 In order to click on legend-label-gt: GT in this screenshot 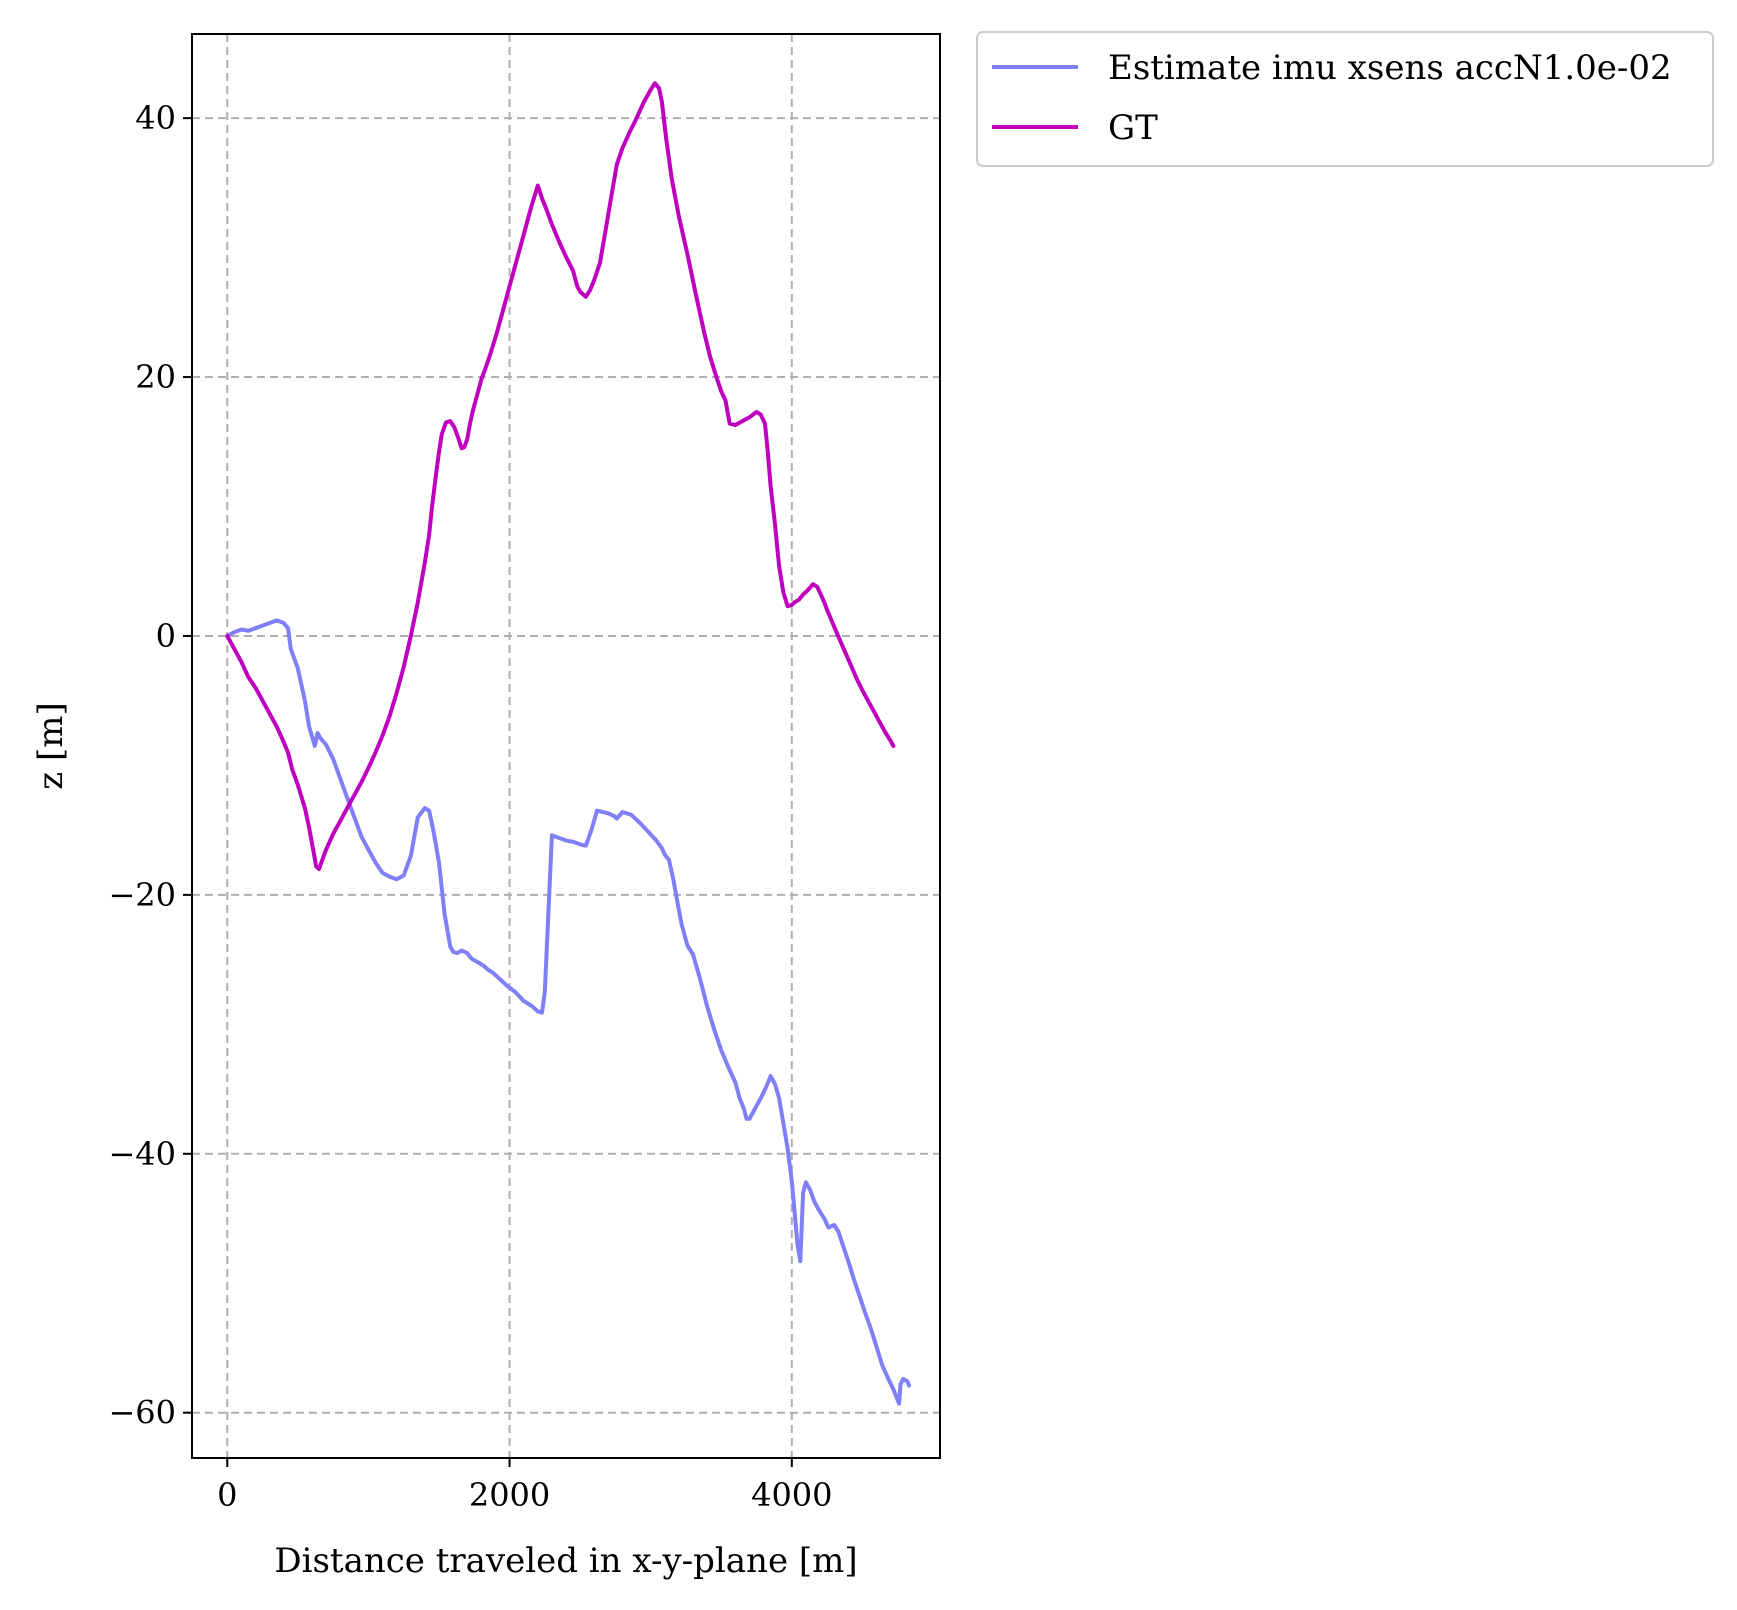, I will do `click(1133, 128)`.